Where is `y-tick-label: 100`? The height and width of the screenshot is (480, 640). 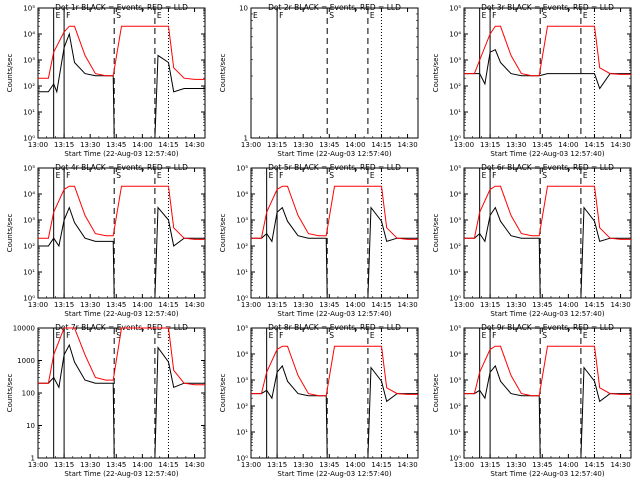 y-tick-label: 100 is located at coordinates (28, 394).